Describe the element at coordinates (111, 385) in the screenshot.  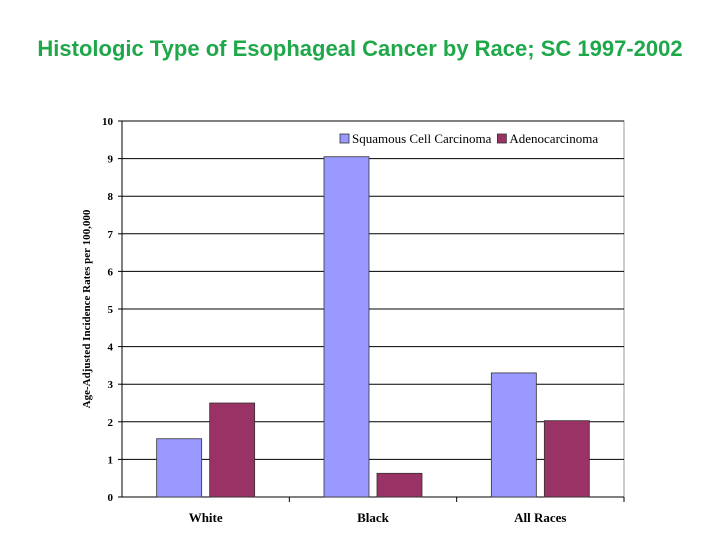
I see `y-tick-label: 3` at that location.